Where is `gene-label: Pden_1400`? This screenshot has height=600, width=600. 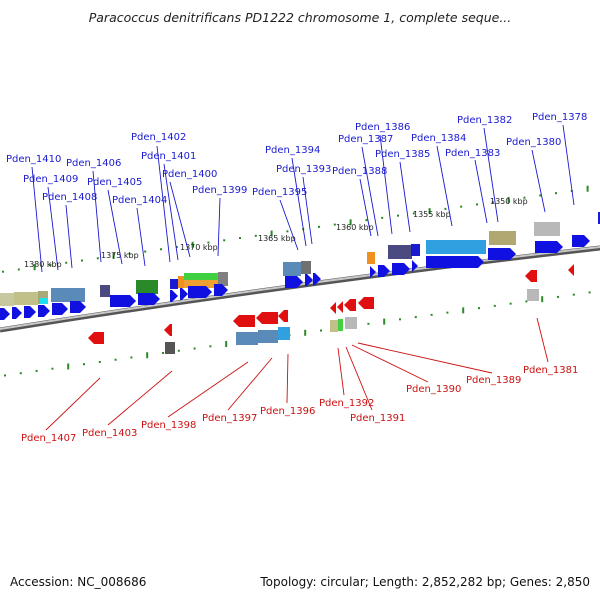 gene-label: Pden_1400 is located at coordinates (189, 174).